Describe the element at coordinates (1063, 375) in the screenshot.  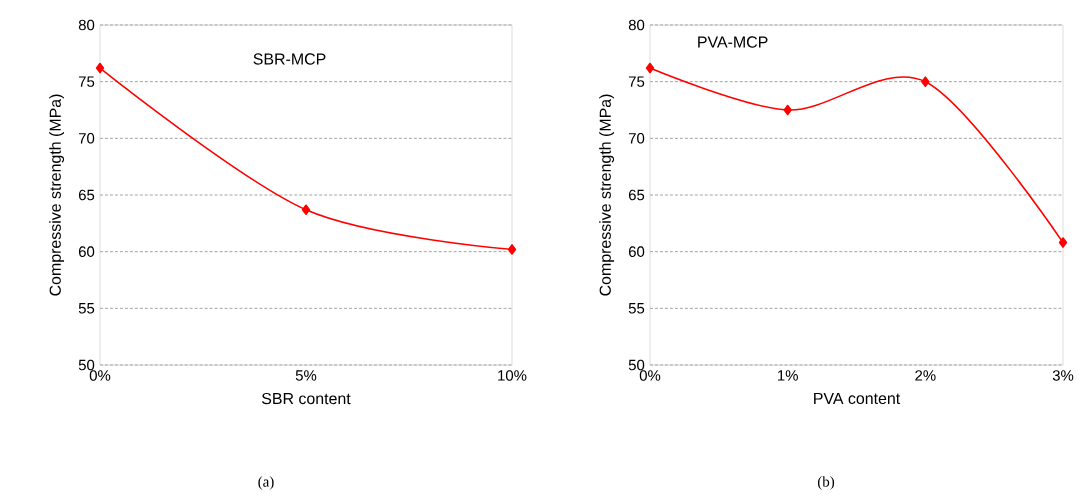
I see `x-tick-label: 3%` at that location.